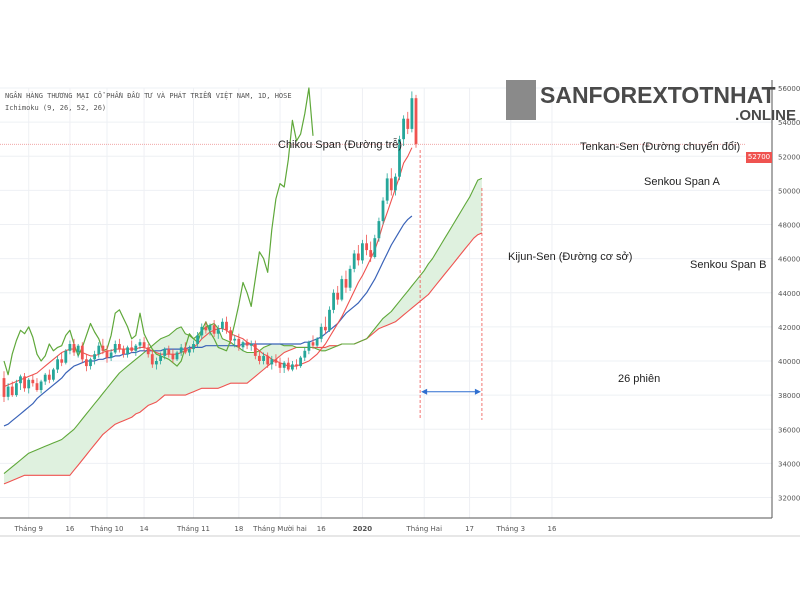 This screenshot has height=604, width=800. What do you see at coordinates (144, 529) in the screenshot?
I see `x-tick-label: 14` at bounding box center [144, 529].